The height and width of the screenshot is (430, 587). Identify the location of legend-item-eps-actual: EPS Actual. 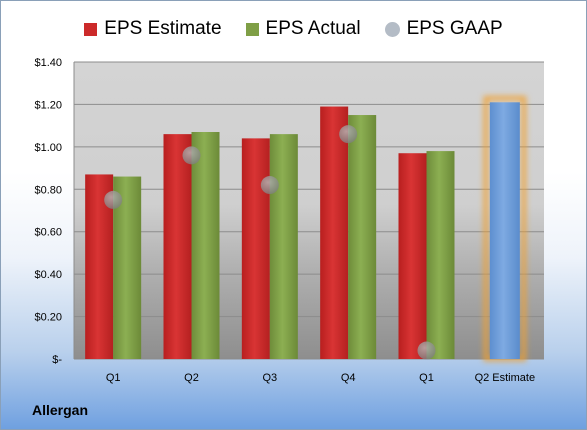
(303, 29).